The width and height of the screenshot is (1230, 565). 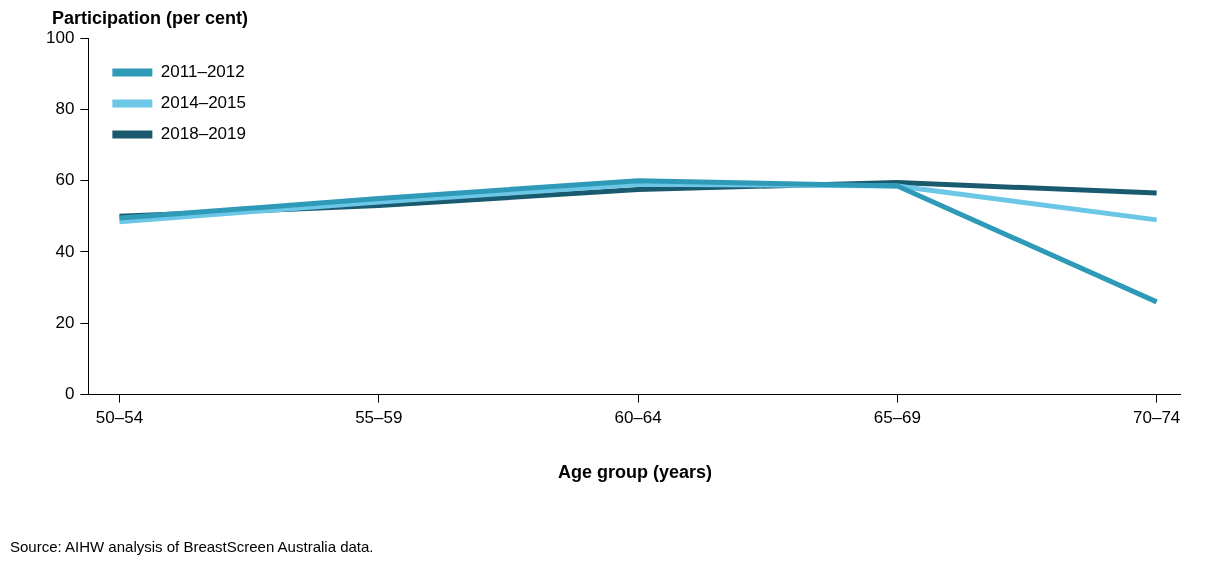 I want to click on x-tick-label: 50–54, so click(x=119, y=418).